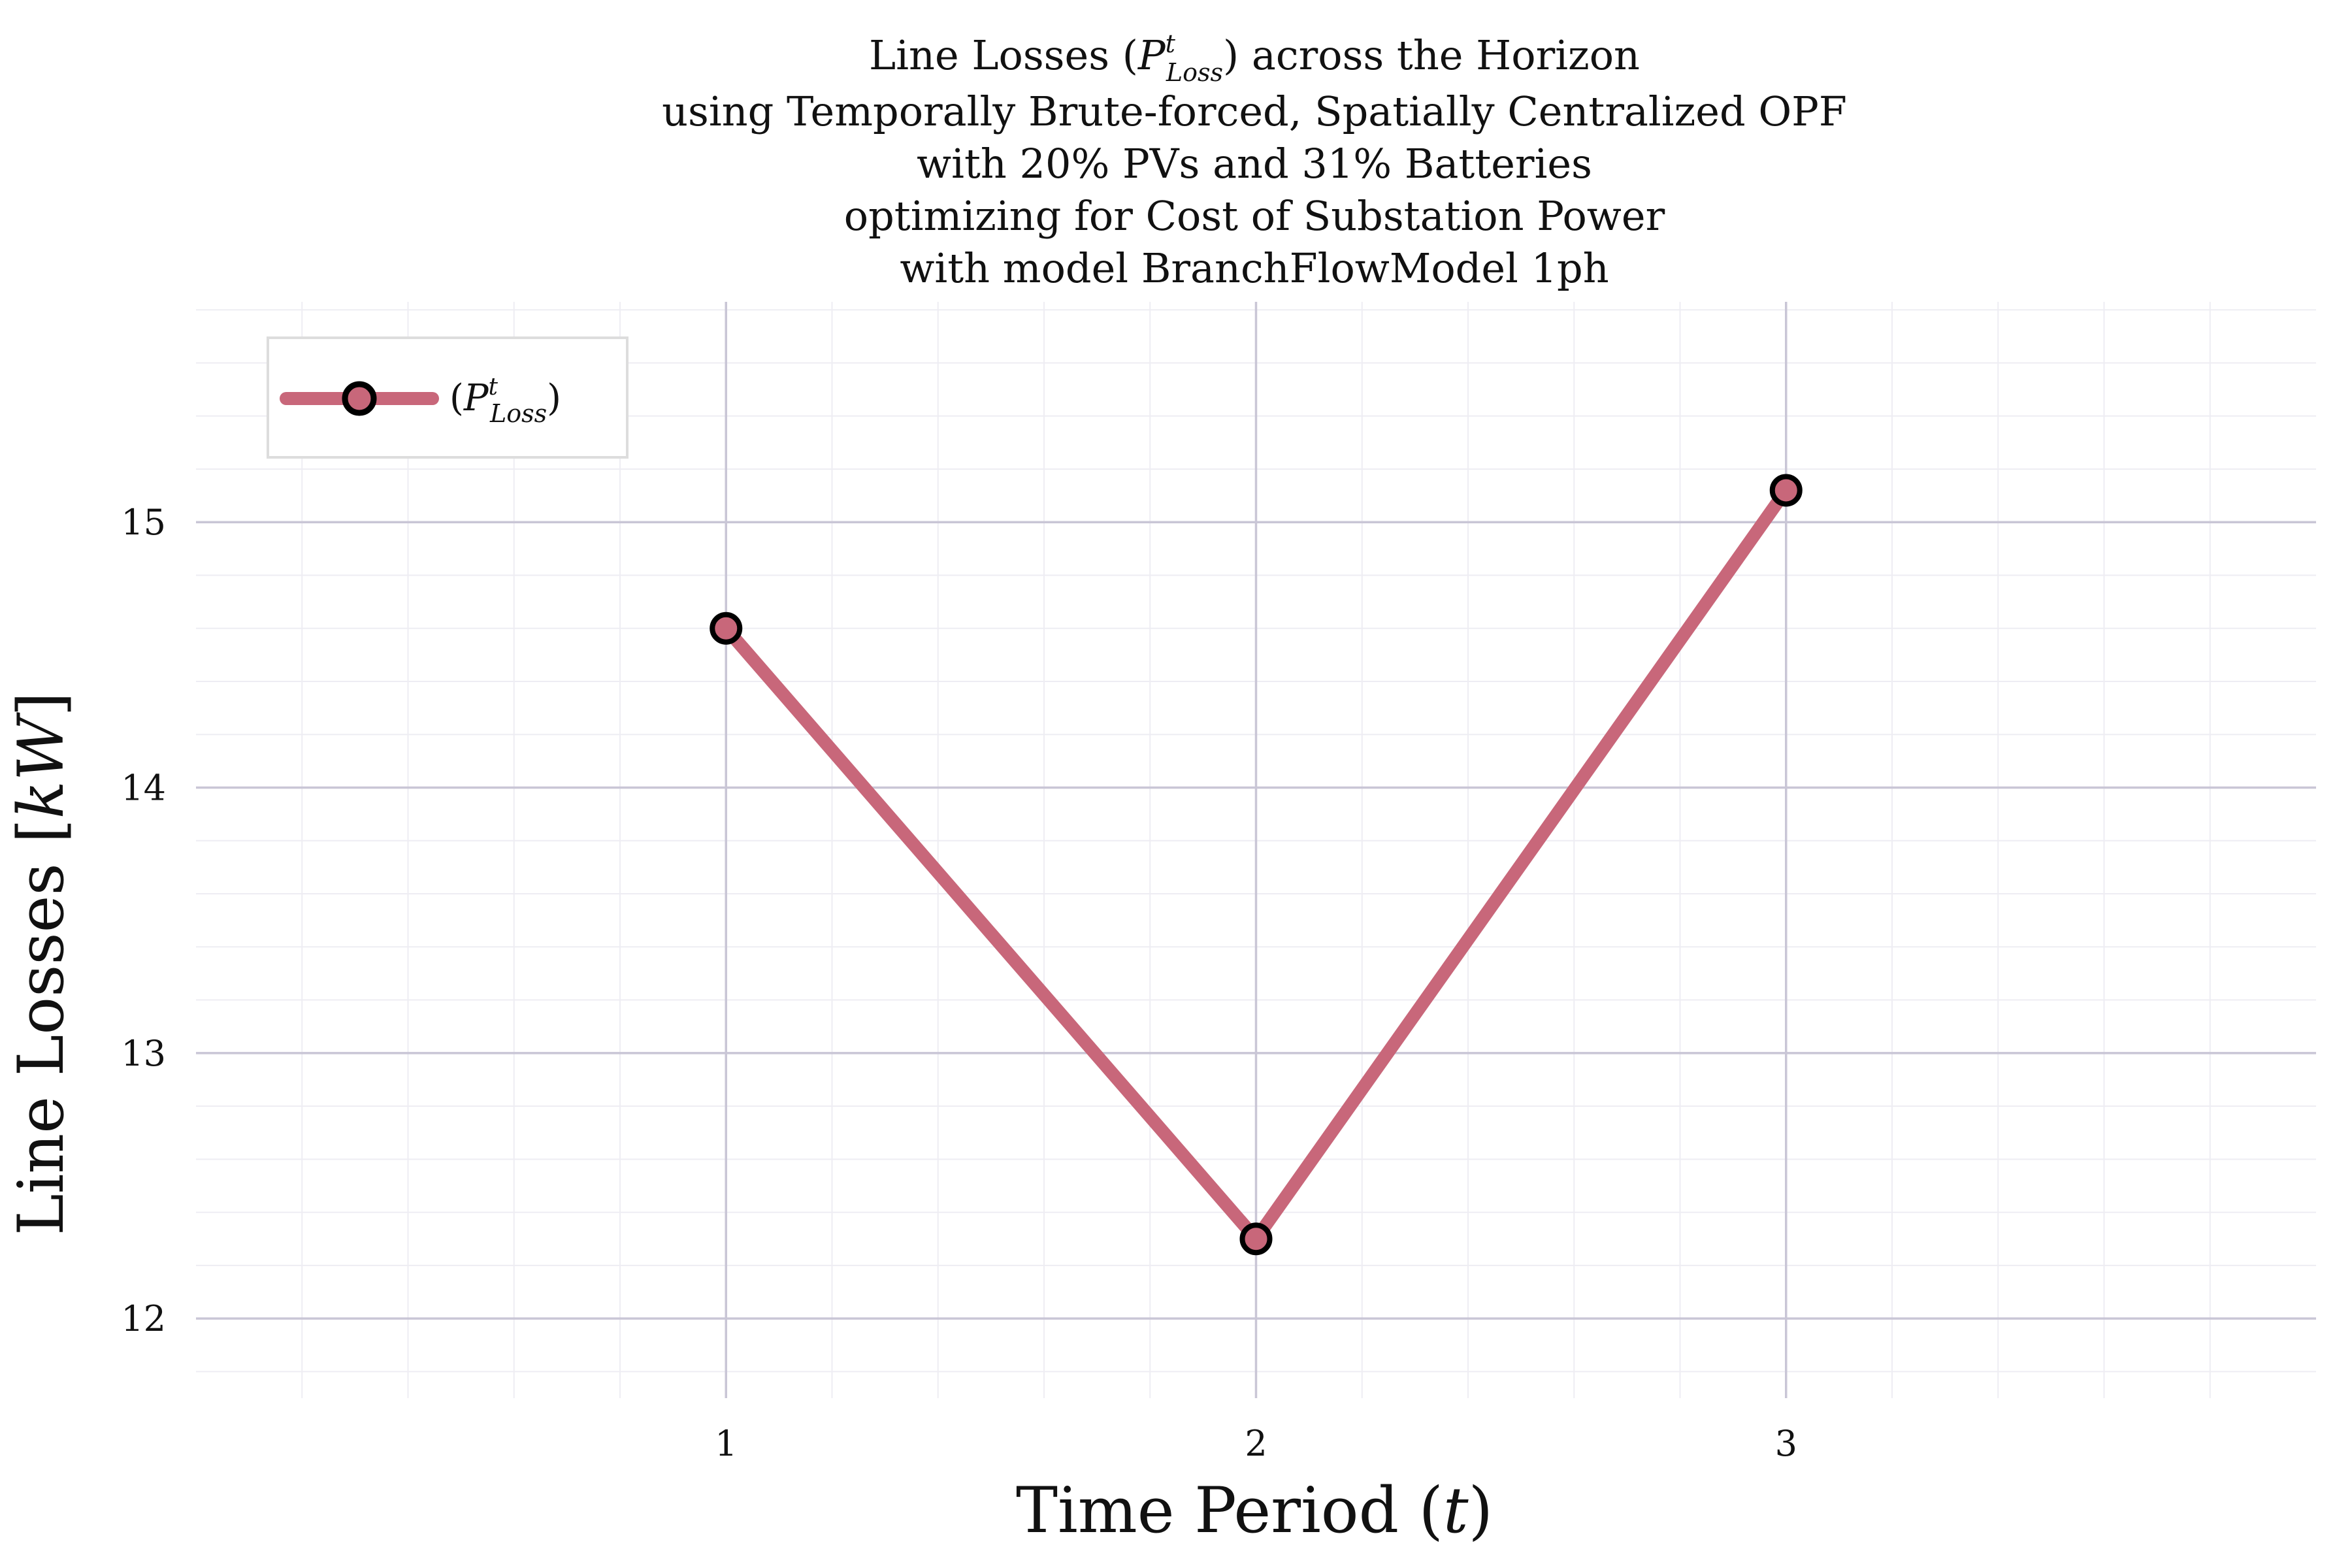  I want to click on title-line-3: with 20% PVs and 31% Batteries, so click(1254, 164).